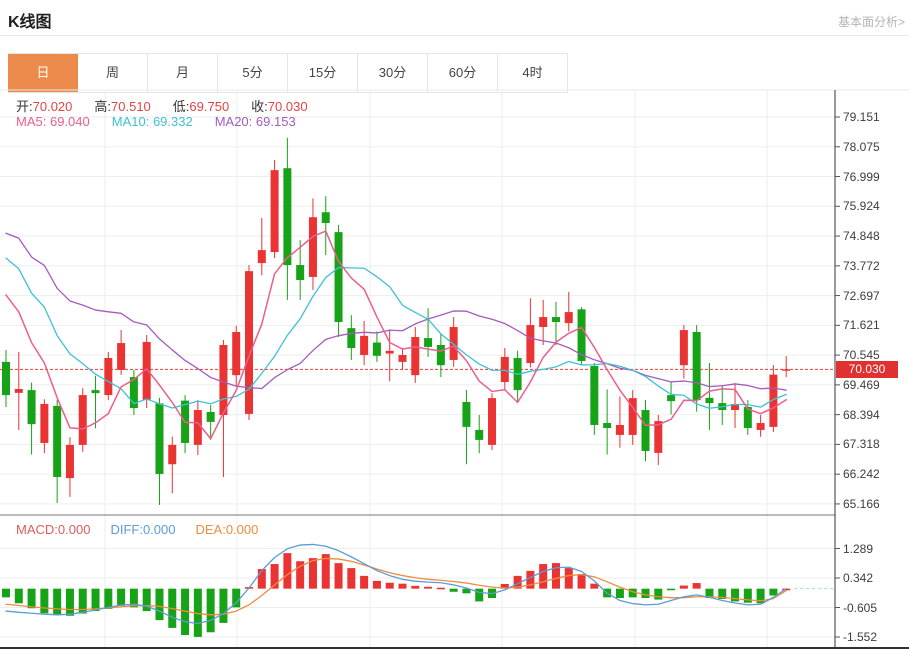 The image size is (909, 650). I want to click on y-axis-label: 75.924, so click(861, 206).